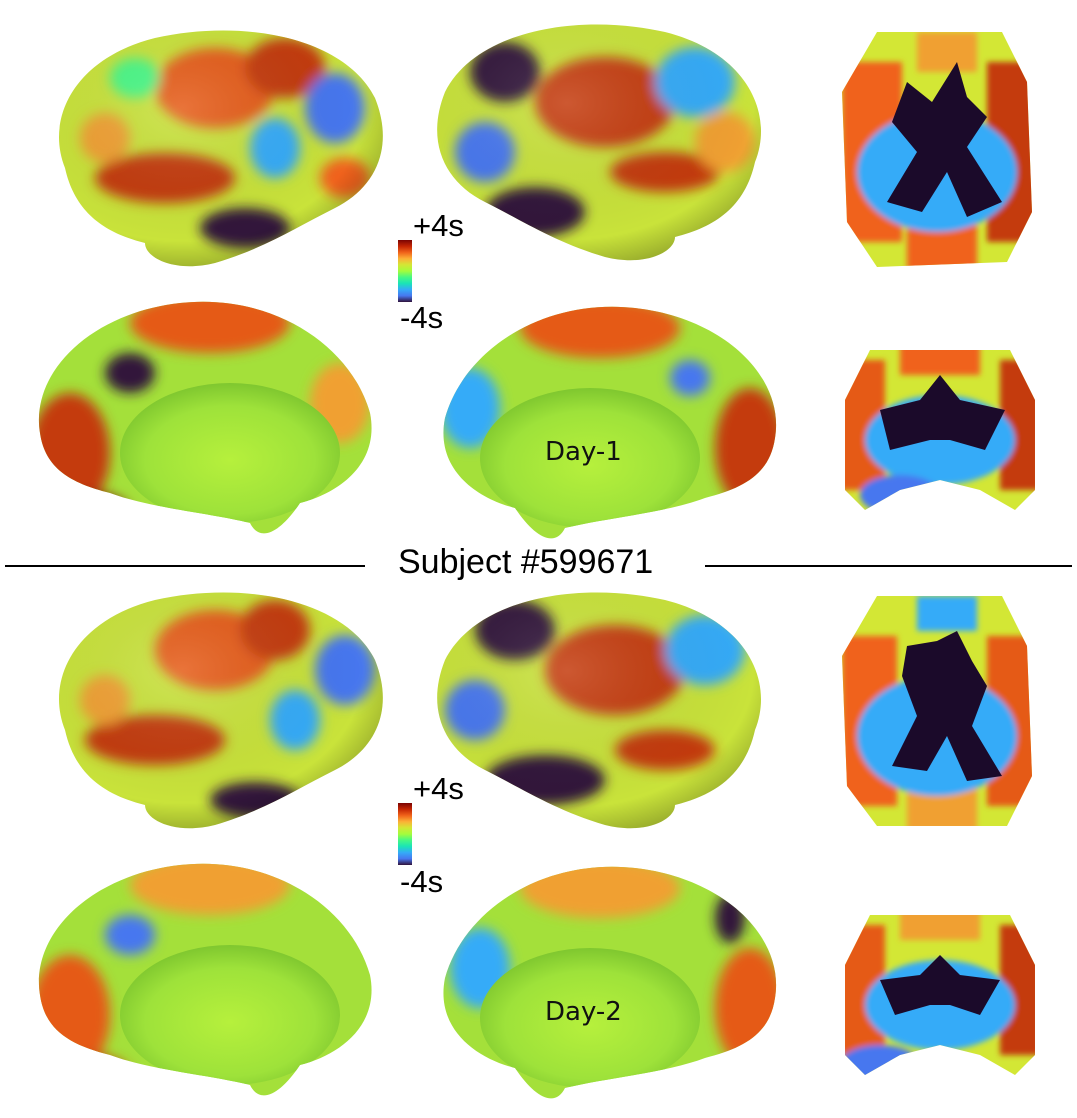  Describe the element at coordinates (583, 1012) in the screenshot. I see `day-label: Day-2` at that location.